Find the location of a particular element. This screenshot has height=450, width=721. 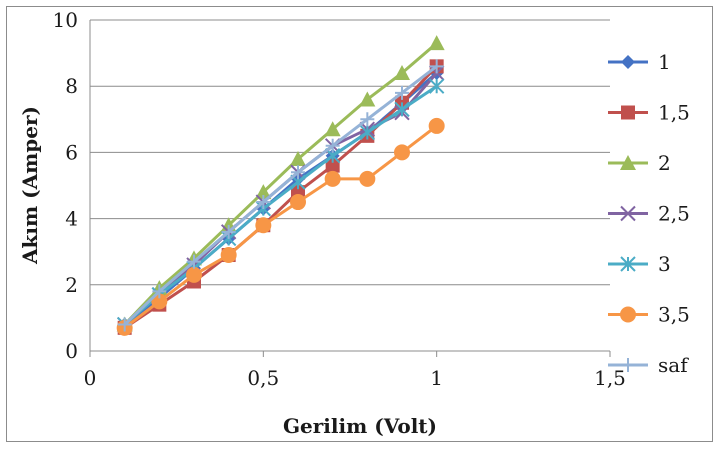

x-tick-label: 0 is located at coordinates (90, 378).